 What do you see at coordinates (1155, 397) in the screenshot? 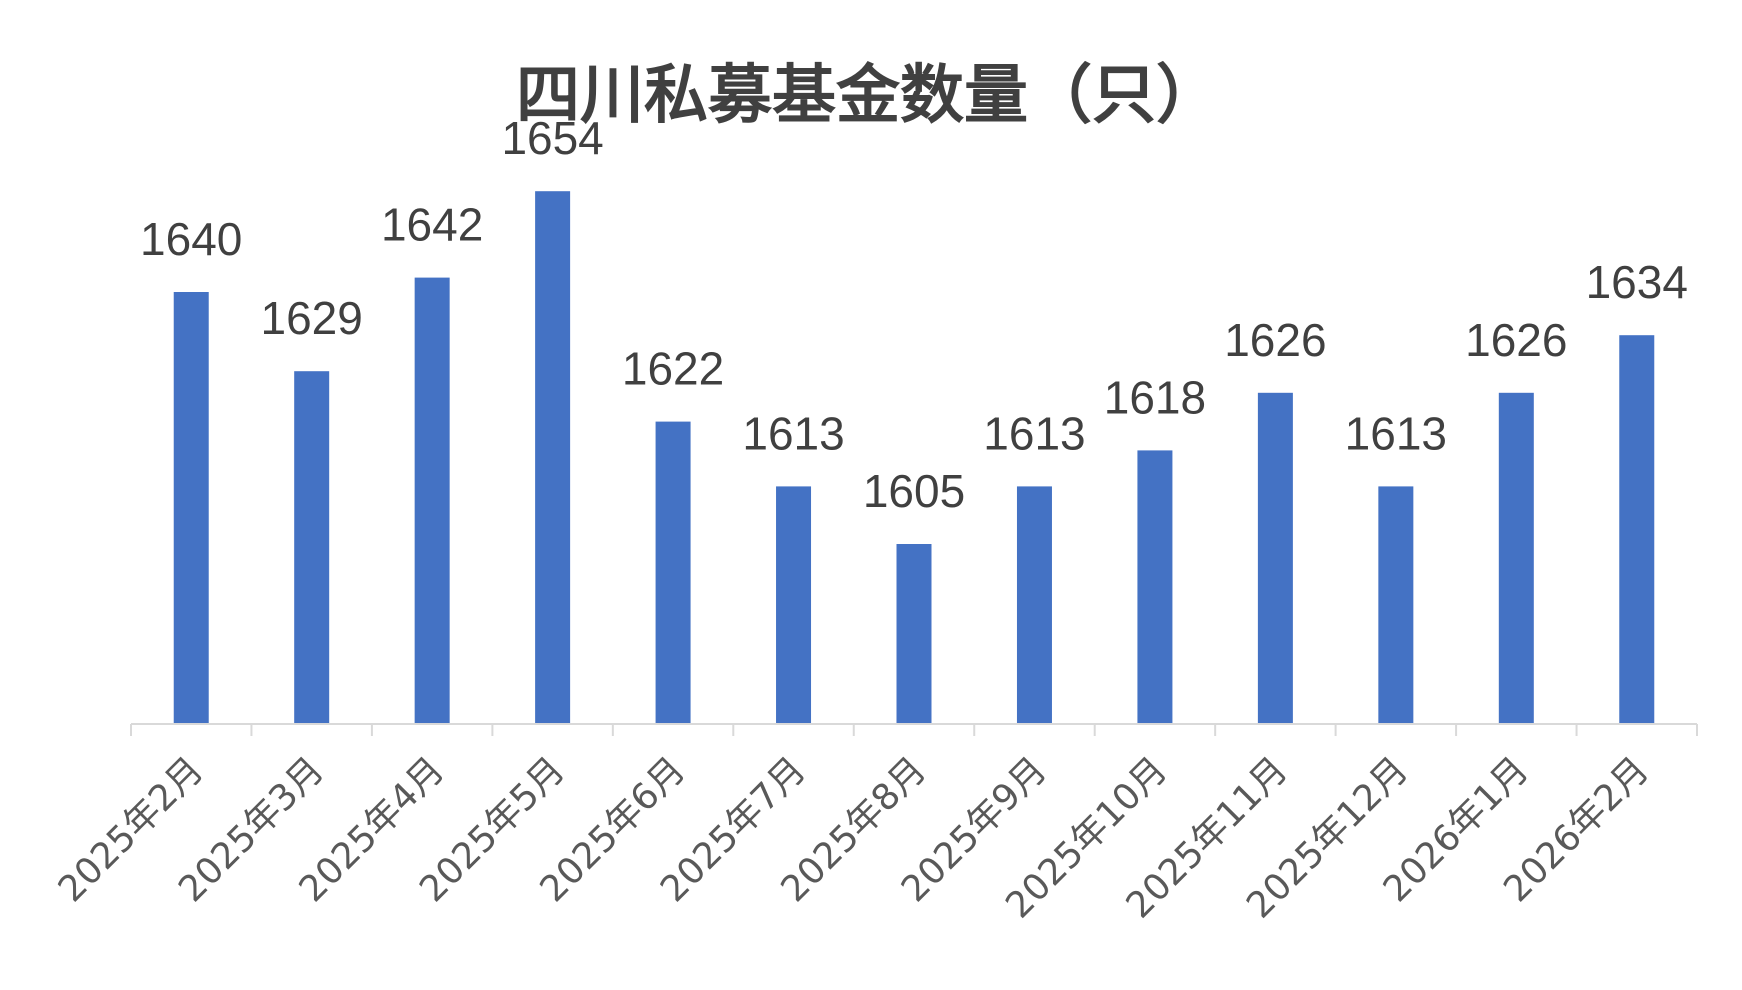
I see `data-label: 1618` at bounding box center [1155, 397].